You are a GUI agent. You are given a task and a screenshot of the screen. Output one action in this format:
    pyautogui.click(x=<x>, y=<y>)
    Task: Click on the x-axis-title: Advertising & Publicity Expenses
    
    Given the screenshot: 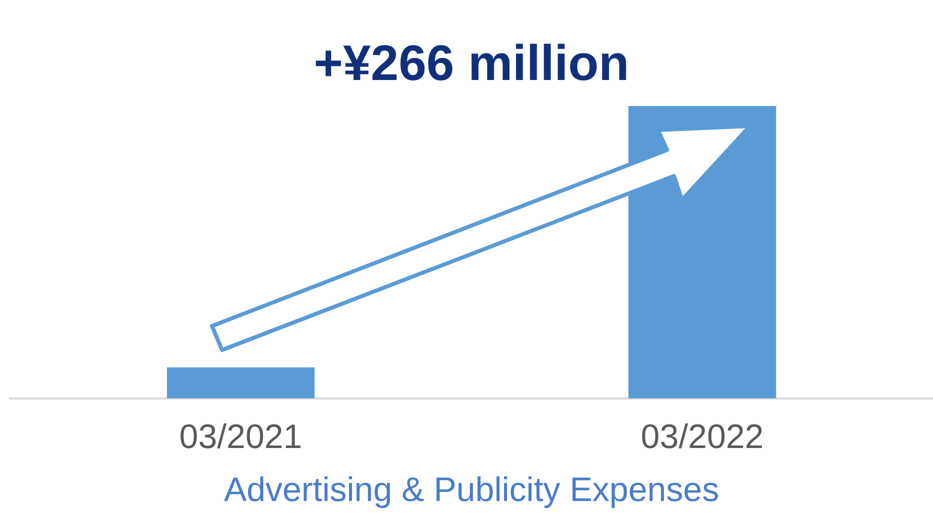 What is the action you would take?
    pyautogui.click(x=472, y=489)
    